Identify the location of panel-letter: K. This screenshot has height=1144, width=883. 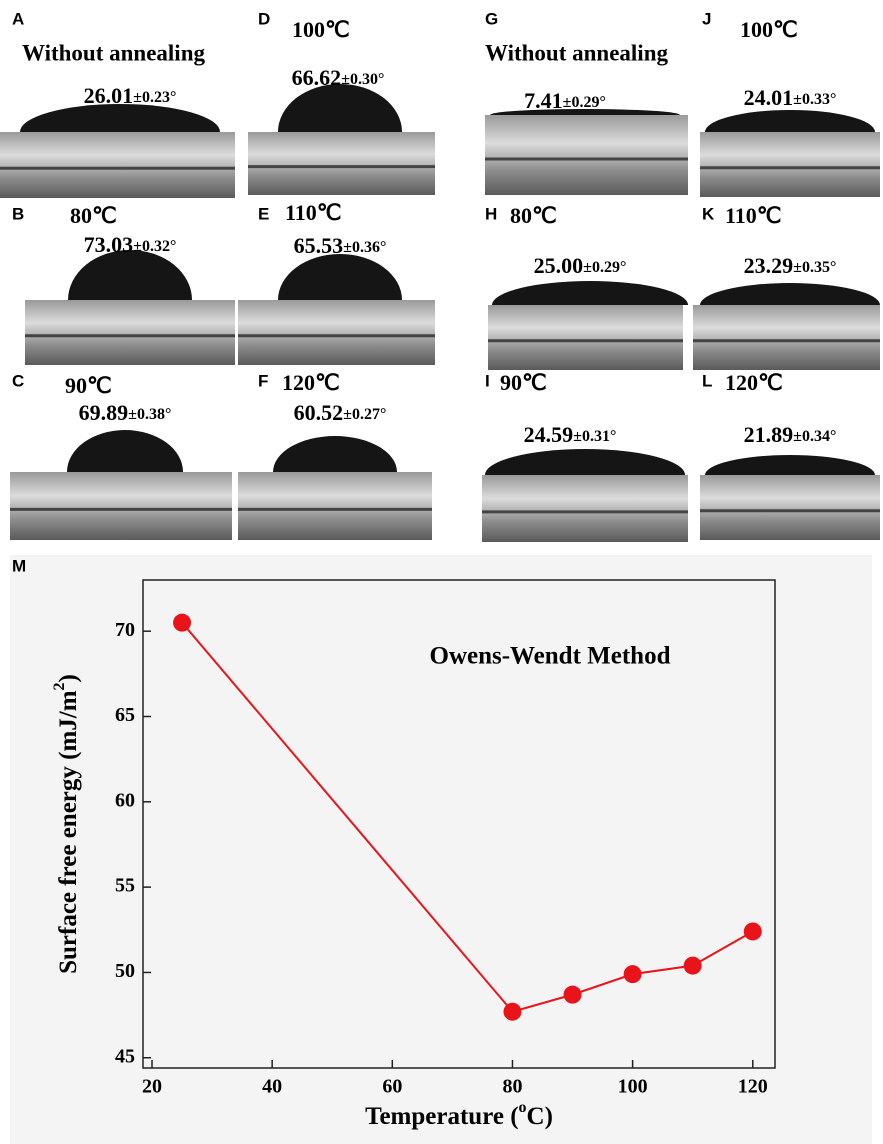
(708, 213).